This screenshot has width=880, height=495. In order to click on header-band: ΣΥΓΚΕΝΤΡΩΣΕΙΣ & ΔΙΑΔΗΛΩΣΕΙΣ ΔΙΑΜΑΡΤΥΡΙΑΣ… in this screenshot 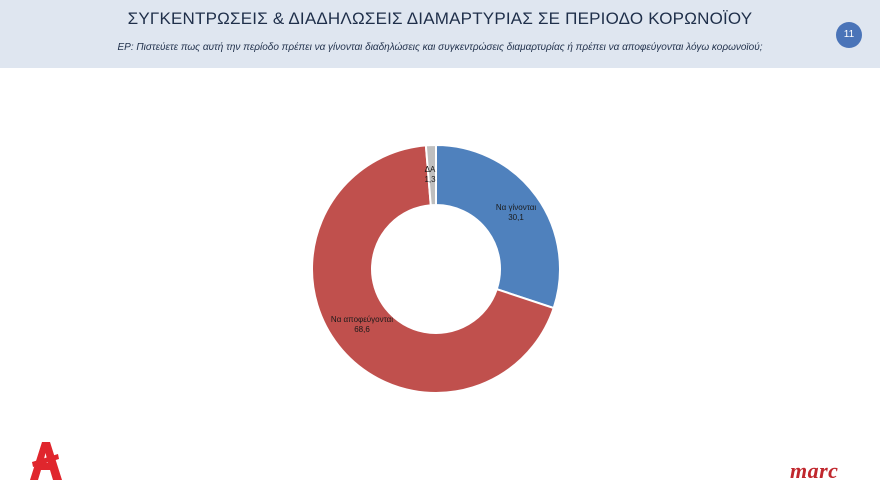, I will do `click(440, 34)`.